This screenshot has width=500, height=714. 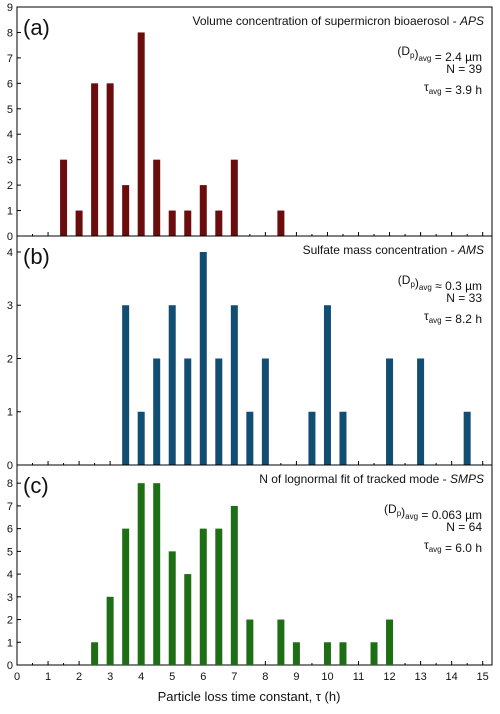 What do you see at coordinates (453, 546) in the screenshot?
I see `panel-stat: τavg = 6.0 h` at bounding box center [453, 546].